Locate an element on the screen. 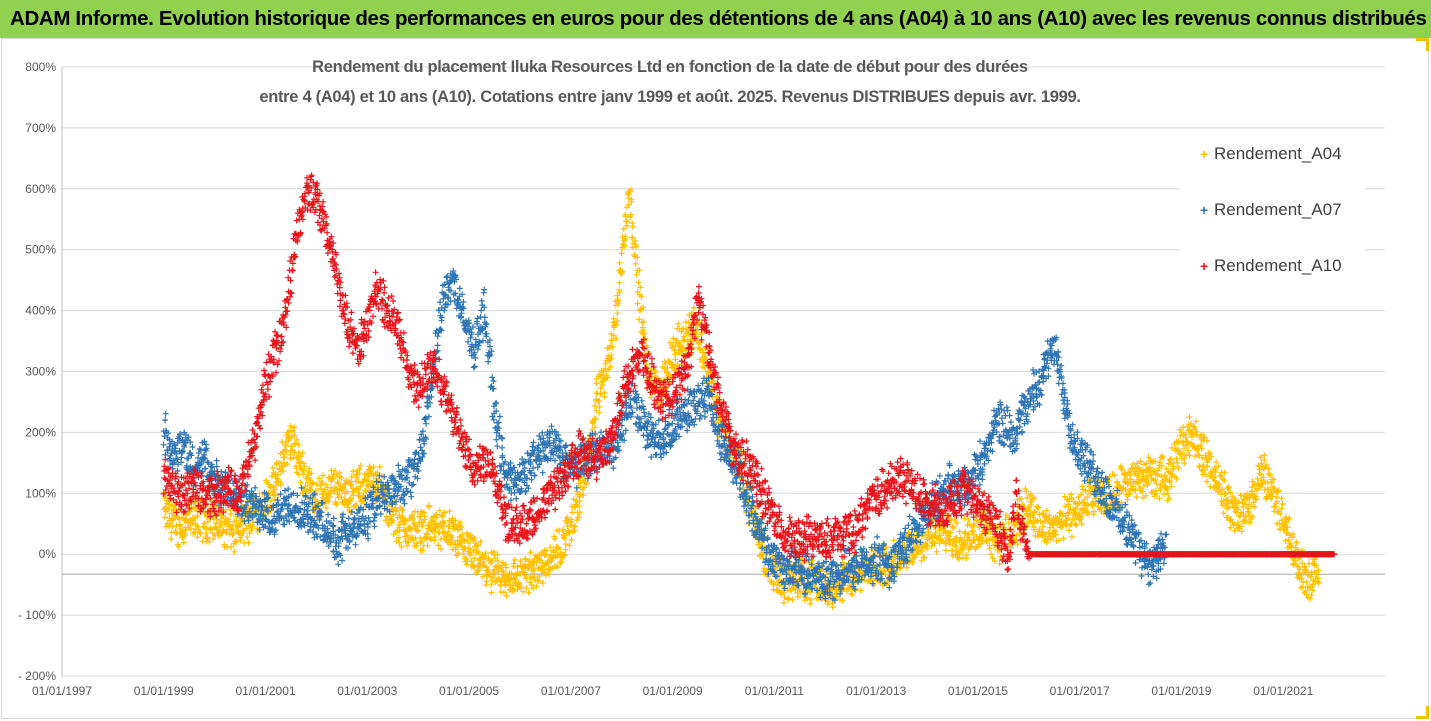 This screenshot has height=721, width=1431. y-tick-label: 600% is located at coordinates (40, 189).